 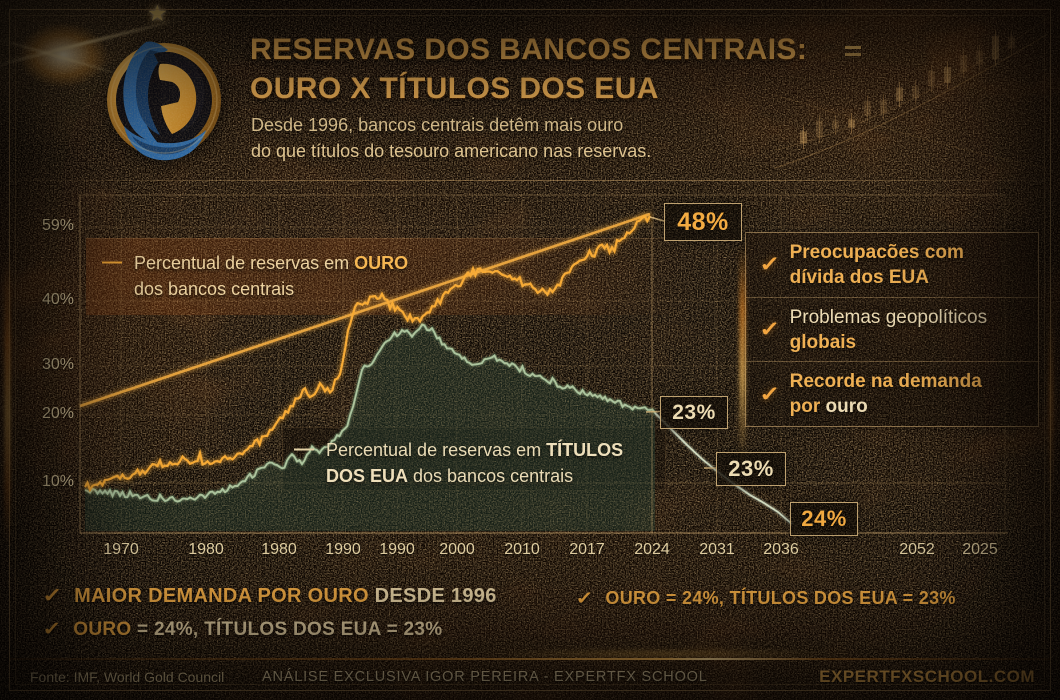 I want to click on legend-treasuries-emphasis2: DOS EUA, so click(x=367, y=476).